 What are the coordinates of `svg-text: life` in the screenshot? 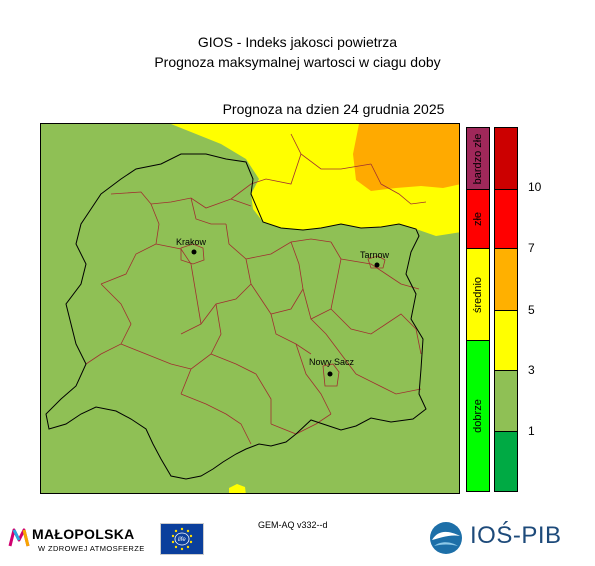 It's located at (182, 540).